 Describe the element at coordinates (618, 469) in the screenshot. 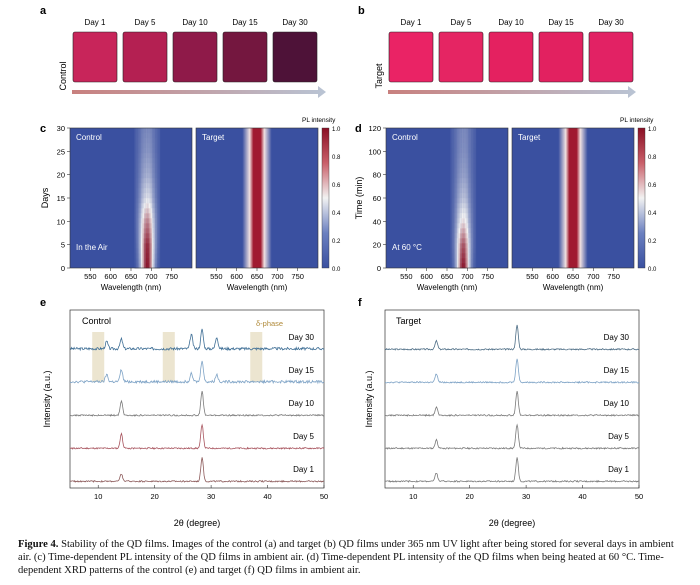

I see `curve-label: Day 1` at that location.